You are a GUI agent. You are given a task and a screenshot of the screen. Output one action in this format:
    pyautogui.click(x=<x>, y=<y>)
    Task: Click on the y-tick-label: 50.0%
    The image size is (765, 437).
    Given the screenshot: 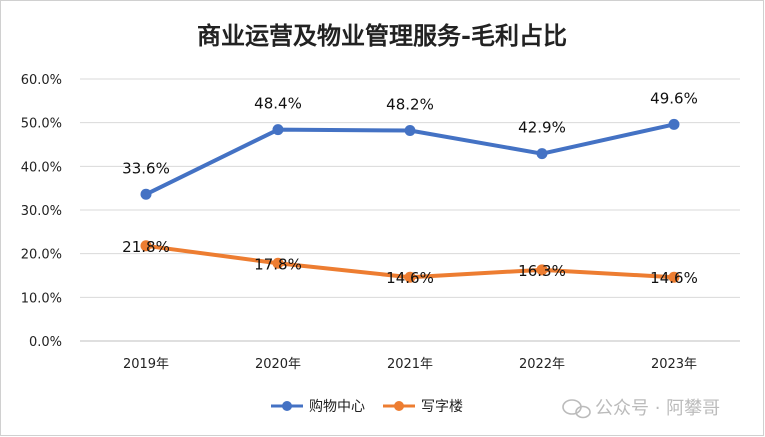 What is the action you would take?
    pyautogui.click(x=41, y=124)
    